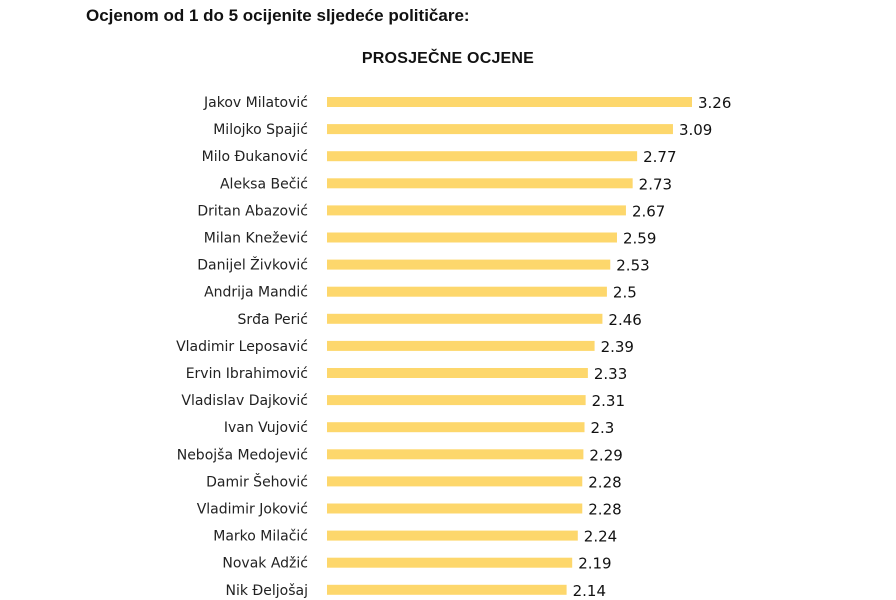 The width and height of the screenshot is (896, 600). I want to click on category-label-ivan-vujovic: Ivan Vujović, so click(266, 428).